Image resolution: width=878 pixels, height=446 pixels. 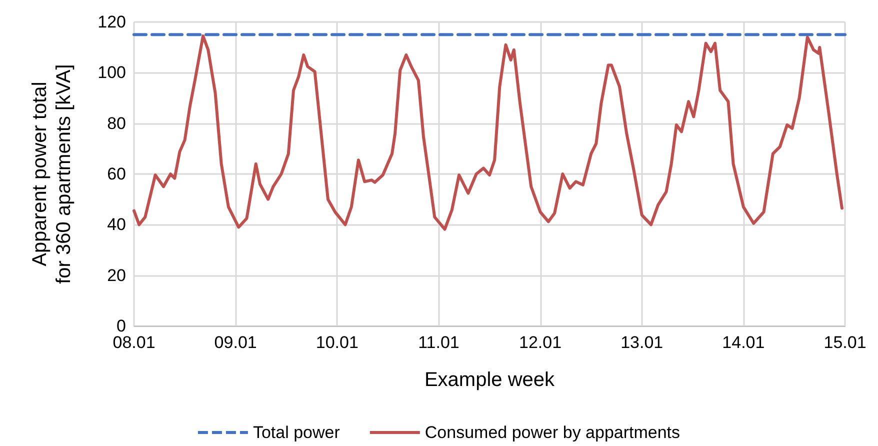 I want to click on y-tick-label: 20, so click(x=116, y=275).